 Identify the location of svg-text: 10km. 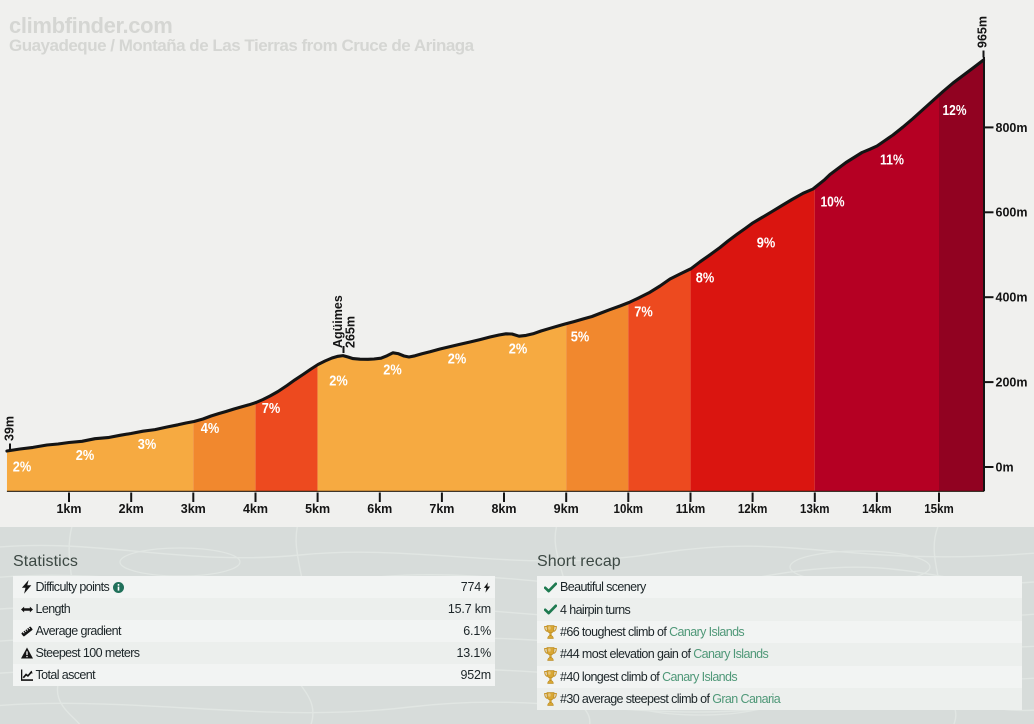
(629, 509).